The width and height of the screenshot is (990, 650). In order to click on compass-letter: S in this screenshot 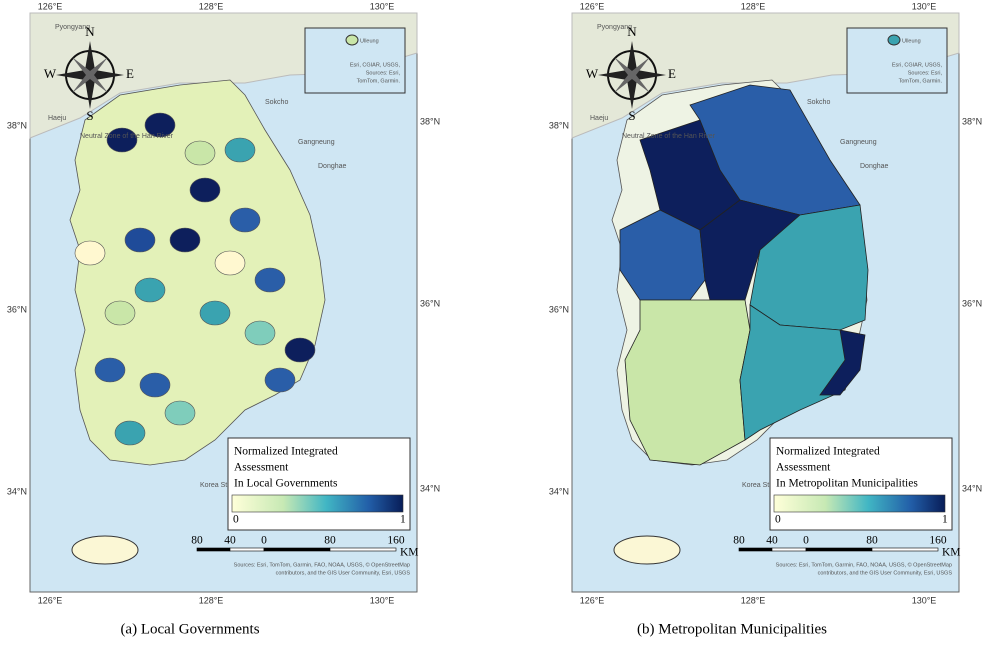, I will do `click(89, 115)`.